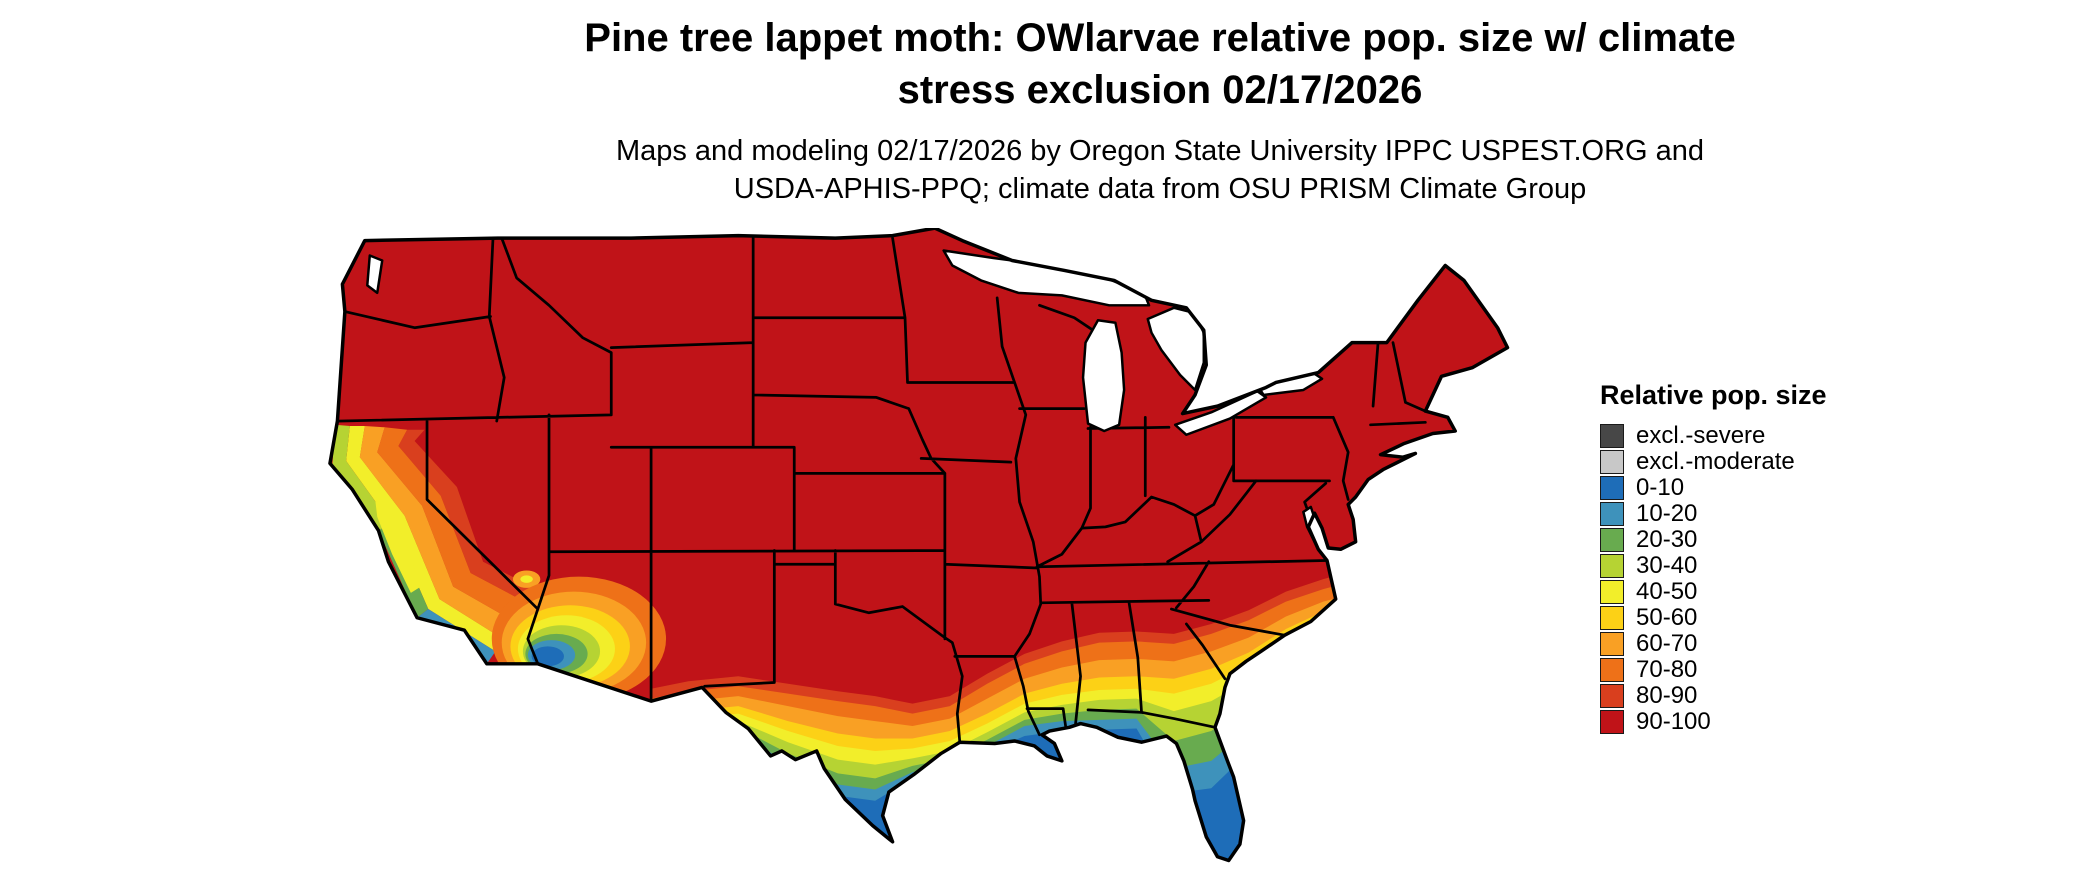 The width and height of the screenshot is (2100, 892). What do you see at coordinates (1713, 488) in the screenshot?
I see `legend-item-0-10: 0-10` at bounding box center [1713, 488].